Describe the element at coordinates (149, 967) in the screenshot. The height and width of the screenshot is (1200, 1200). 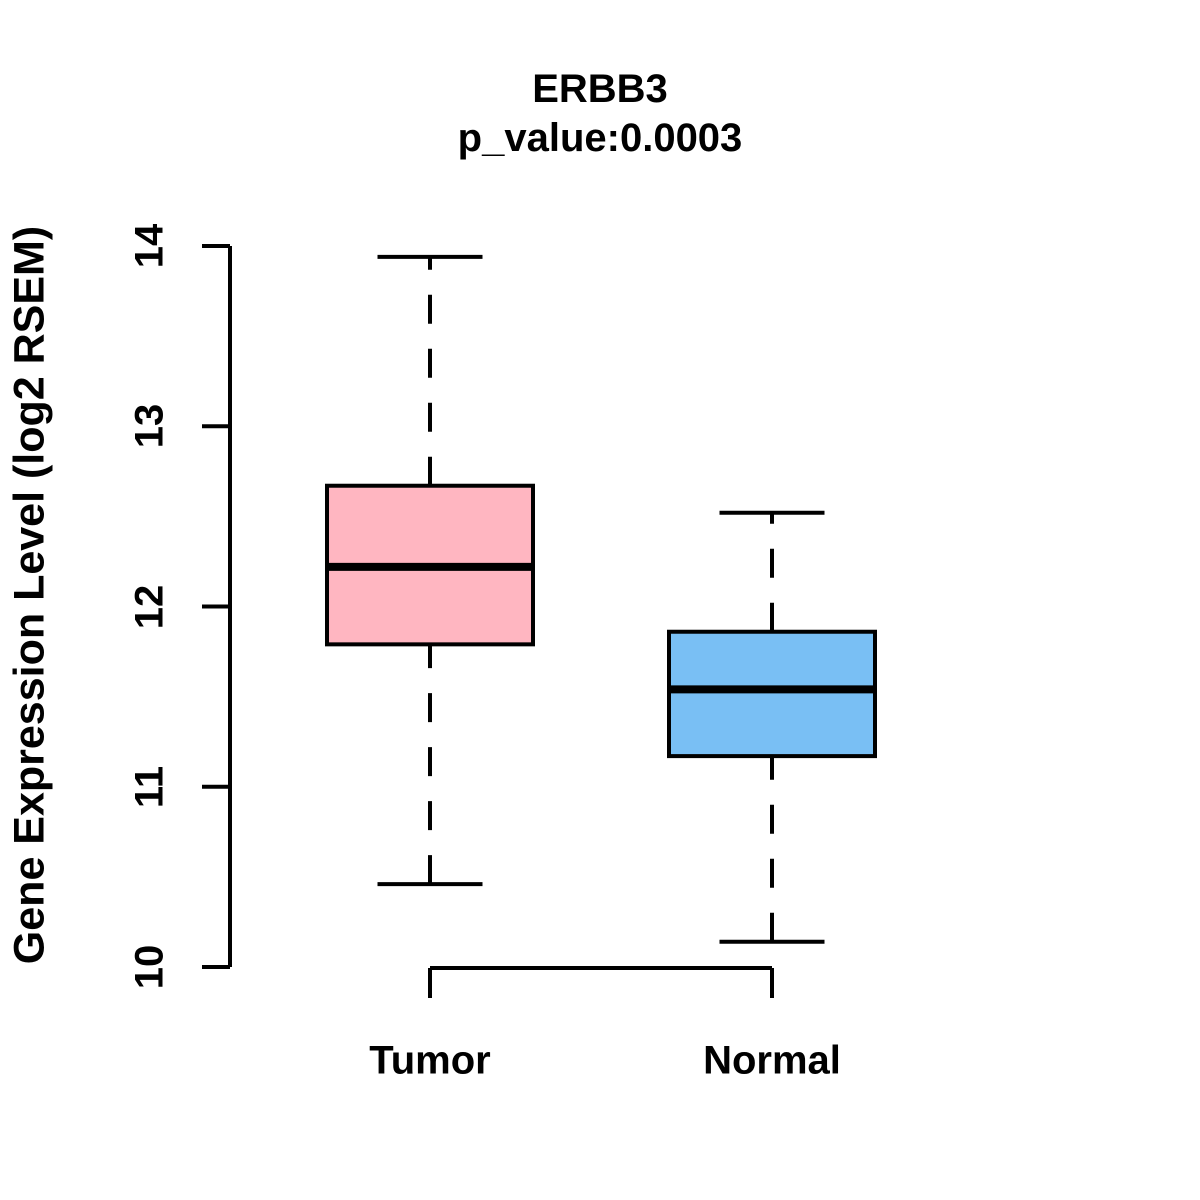
I see `y-tick-label-10: 10` at that location.